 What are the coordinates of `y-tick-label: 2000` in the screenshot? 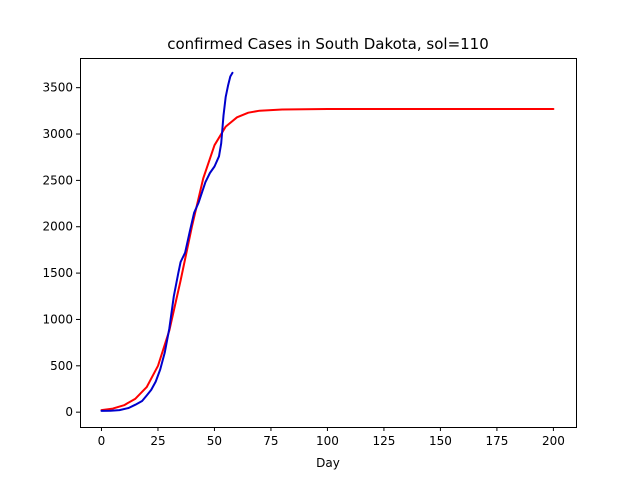 It's located at (57, 227).